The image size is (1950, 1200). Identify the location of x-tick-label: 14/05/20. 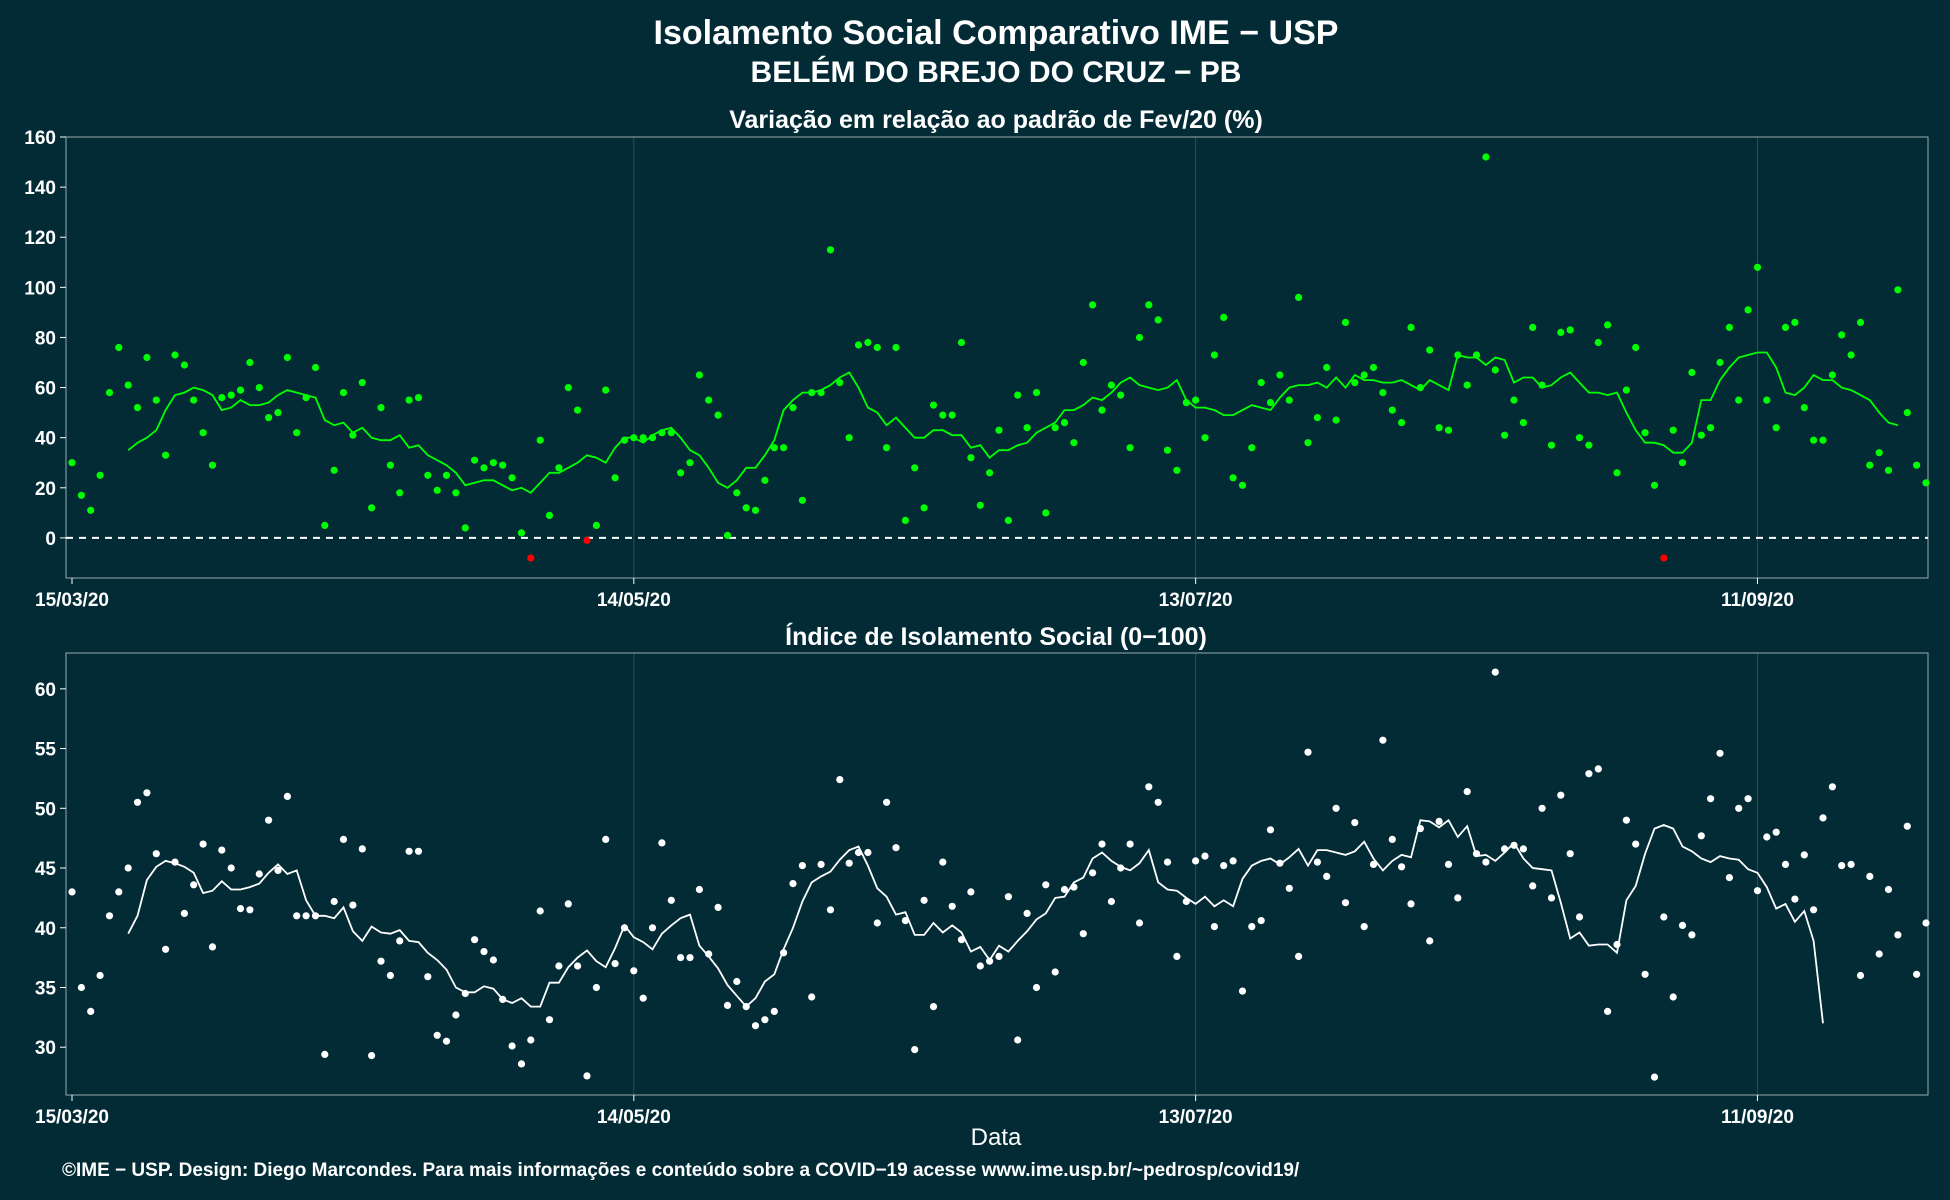
(634, 1117).